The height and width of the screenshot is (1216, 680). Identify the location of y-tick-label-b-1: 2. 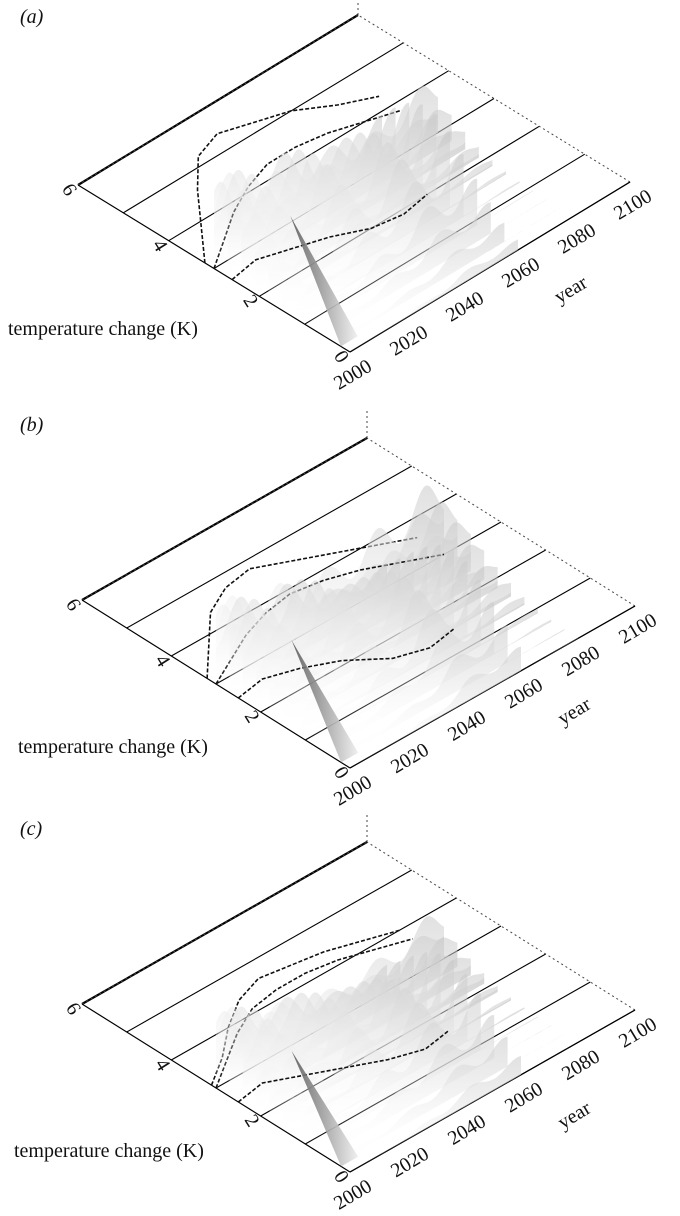
(252, 717).